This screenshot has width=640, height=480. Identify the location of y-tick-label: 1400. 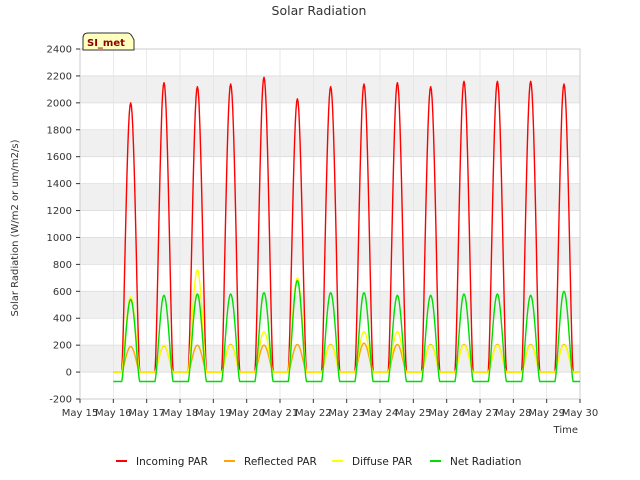
(59, 184).